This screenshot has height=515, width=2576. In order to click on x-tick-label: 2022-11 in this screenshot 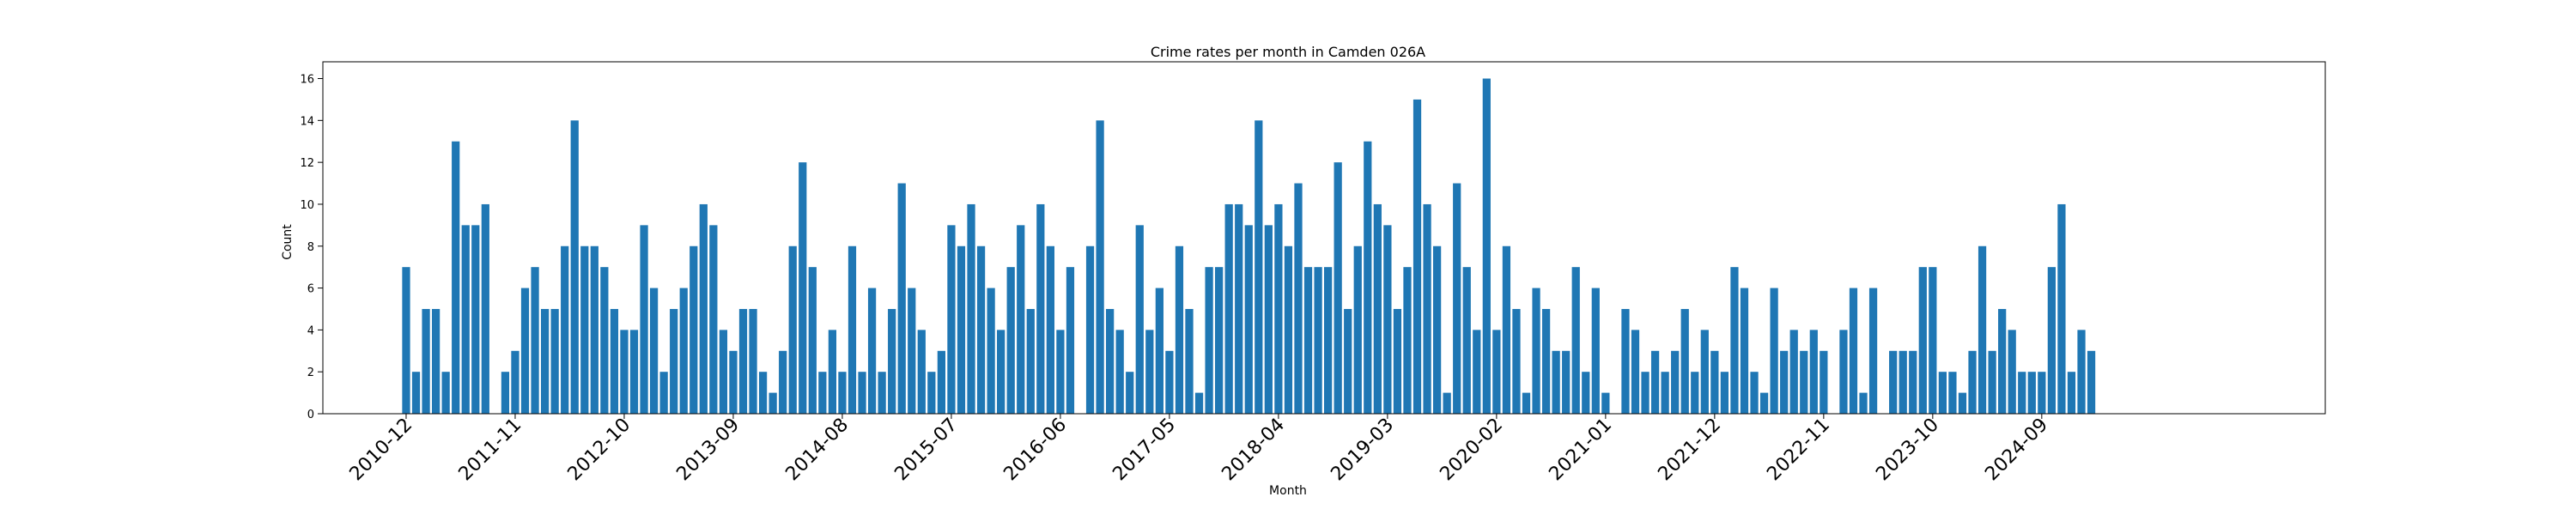, I will do `click(1799, 450)`.